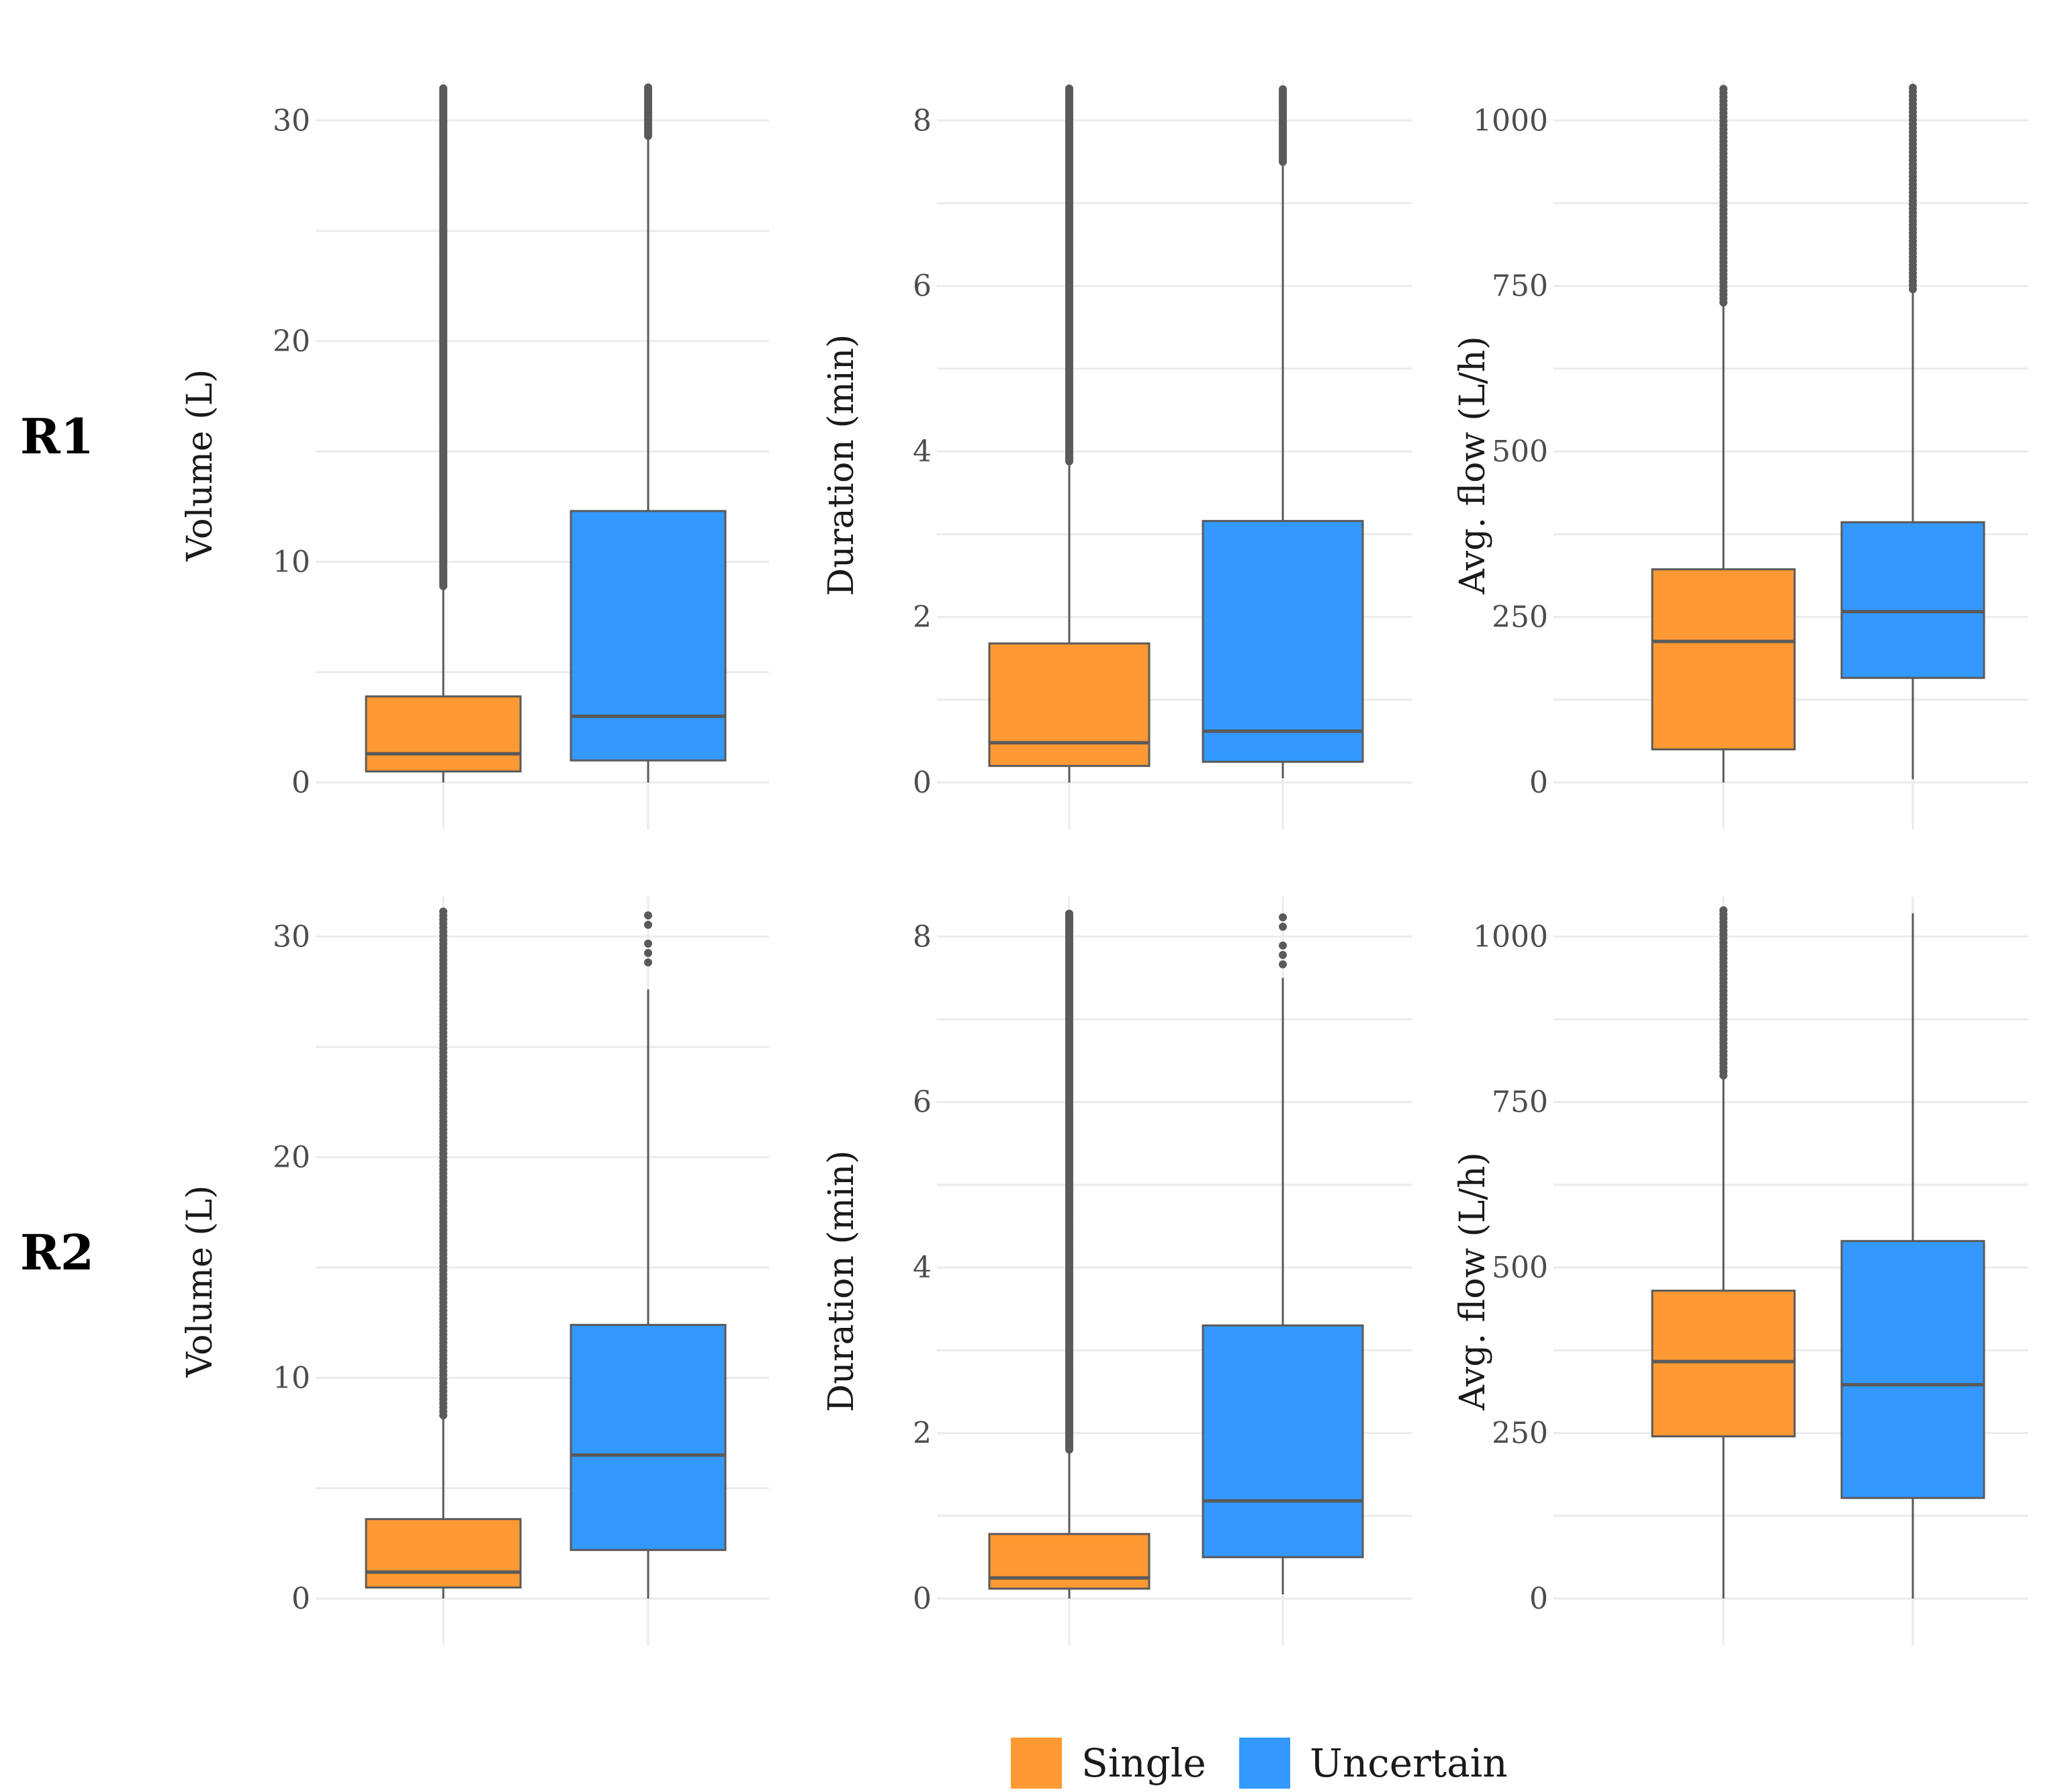 This screenshot has width=2070, height=1792. Describe the element at coordinates (1036, 1764) in the screenshot. I see `legend-swatch-single` at that location.